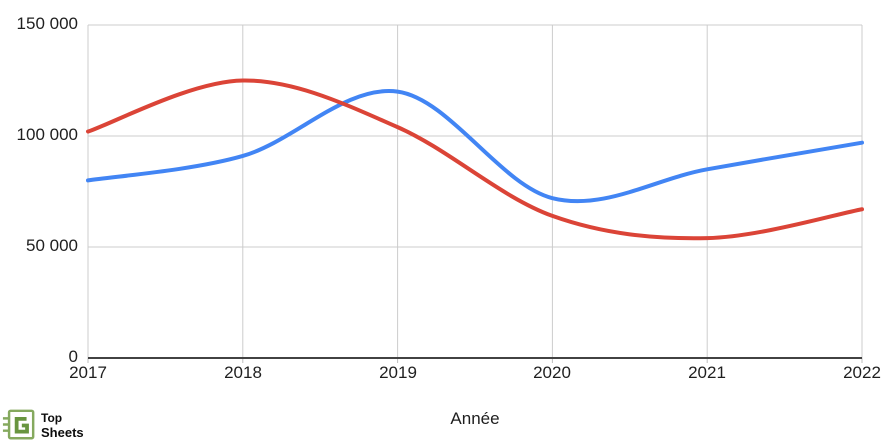 Image resolution: width=885 pixels, height=448 pixels. What do you see at coordinates (243, 372) in the screenshot?
I see `x-axis-tick-label: 2018` at bounding box center [243, 372].